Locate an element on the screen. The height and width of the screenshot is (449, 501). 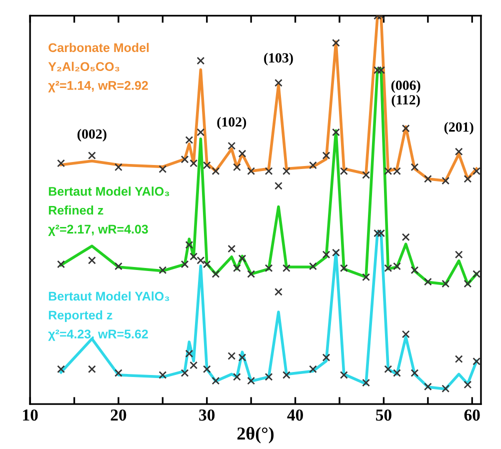
annotation: (103) is located at coordinates (278, 59).